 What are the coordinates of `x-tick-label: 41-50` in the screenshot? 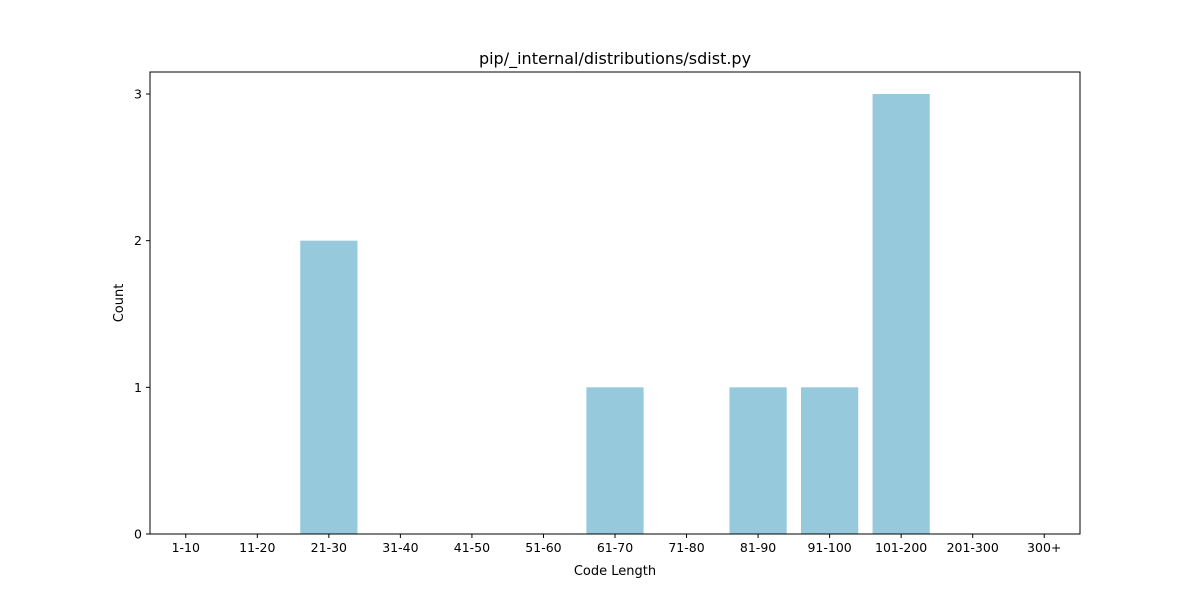 It's located at (472, 547).